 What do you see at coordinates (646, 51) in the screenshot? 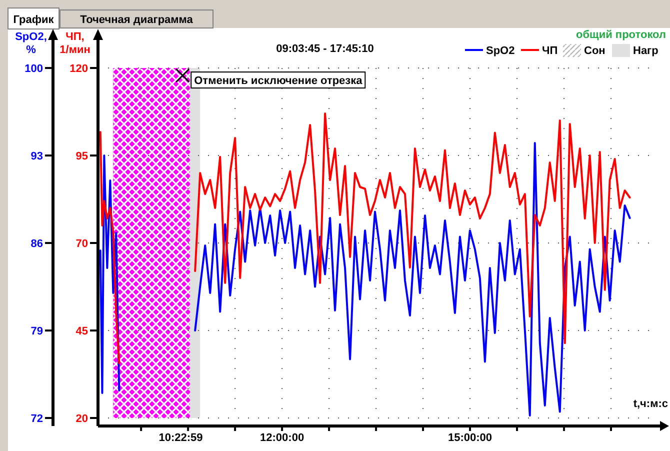
I see `legend-label: Нагр` at bounding box center [646, 51].